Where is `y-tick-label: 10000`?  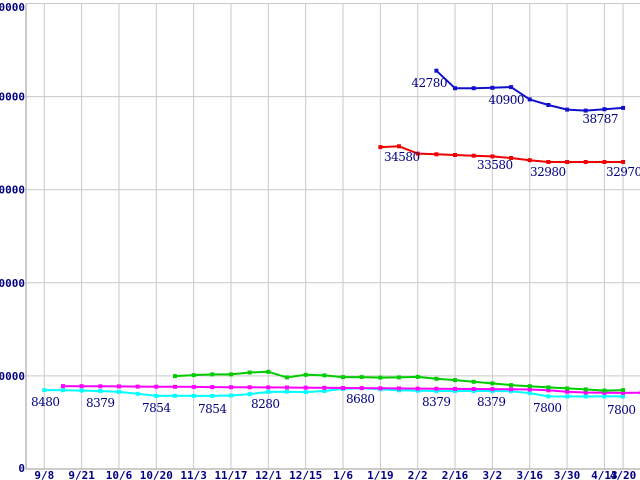
y-tick-label: 10000 is located at coordinates (12, 376).